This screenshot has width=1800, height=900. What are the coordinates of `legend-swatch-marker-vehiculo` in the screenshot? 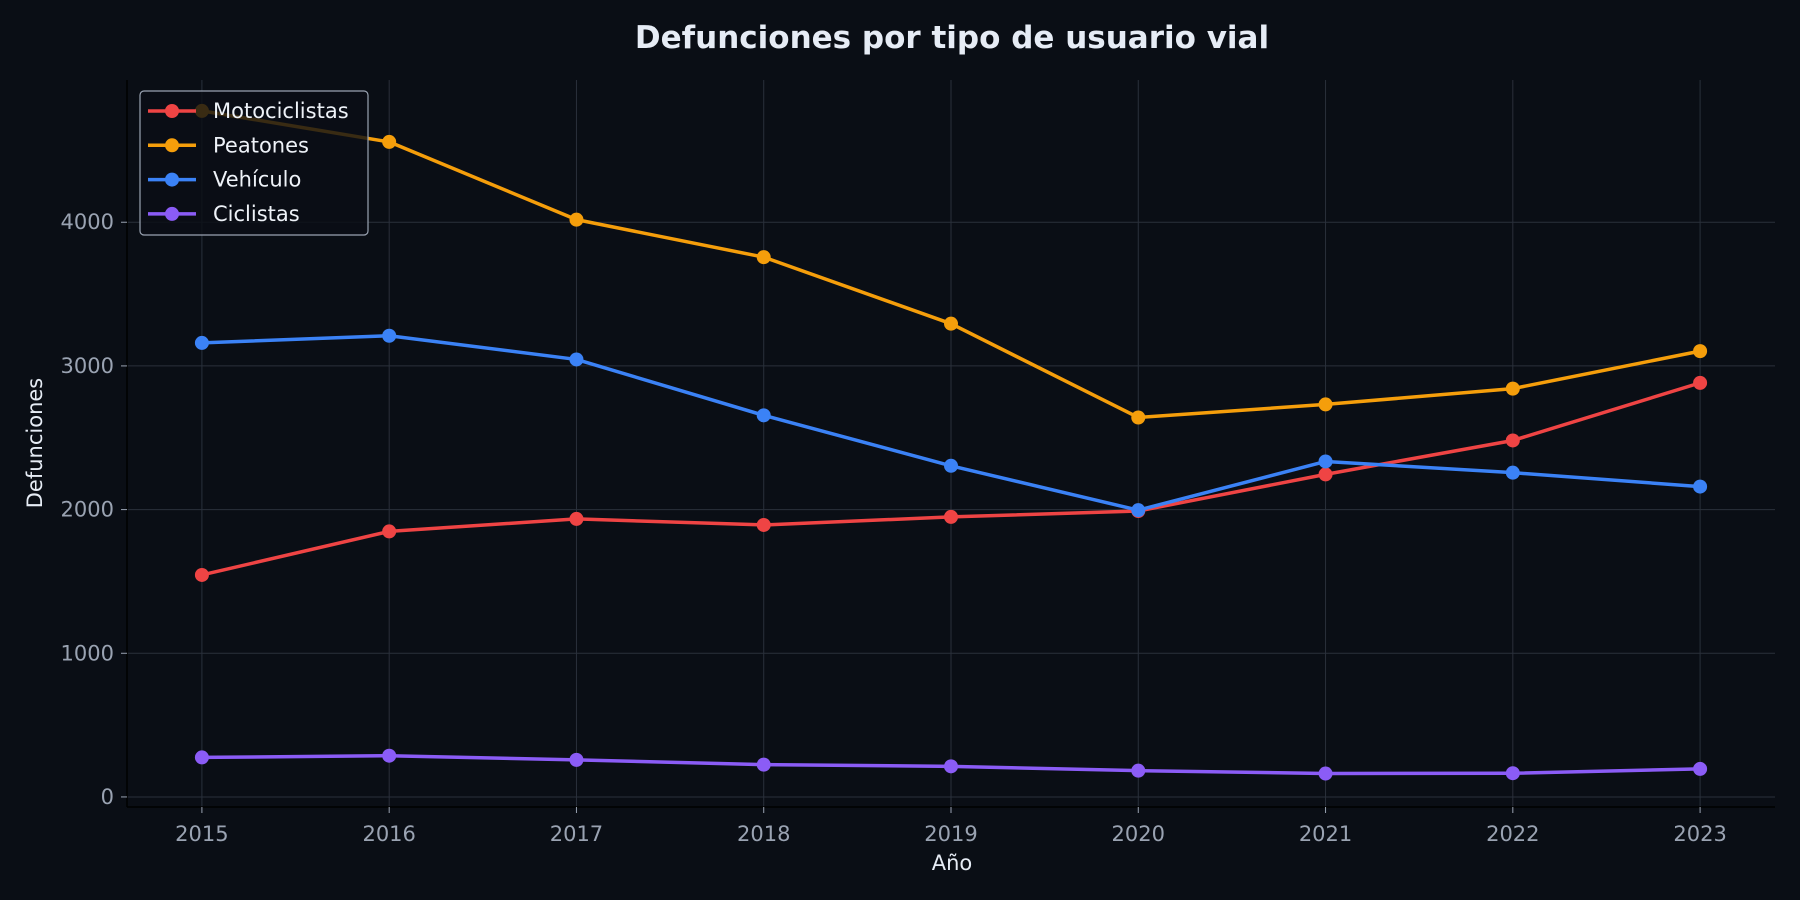 It's located at (172, 179).